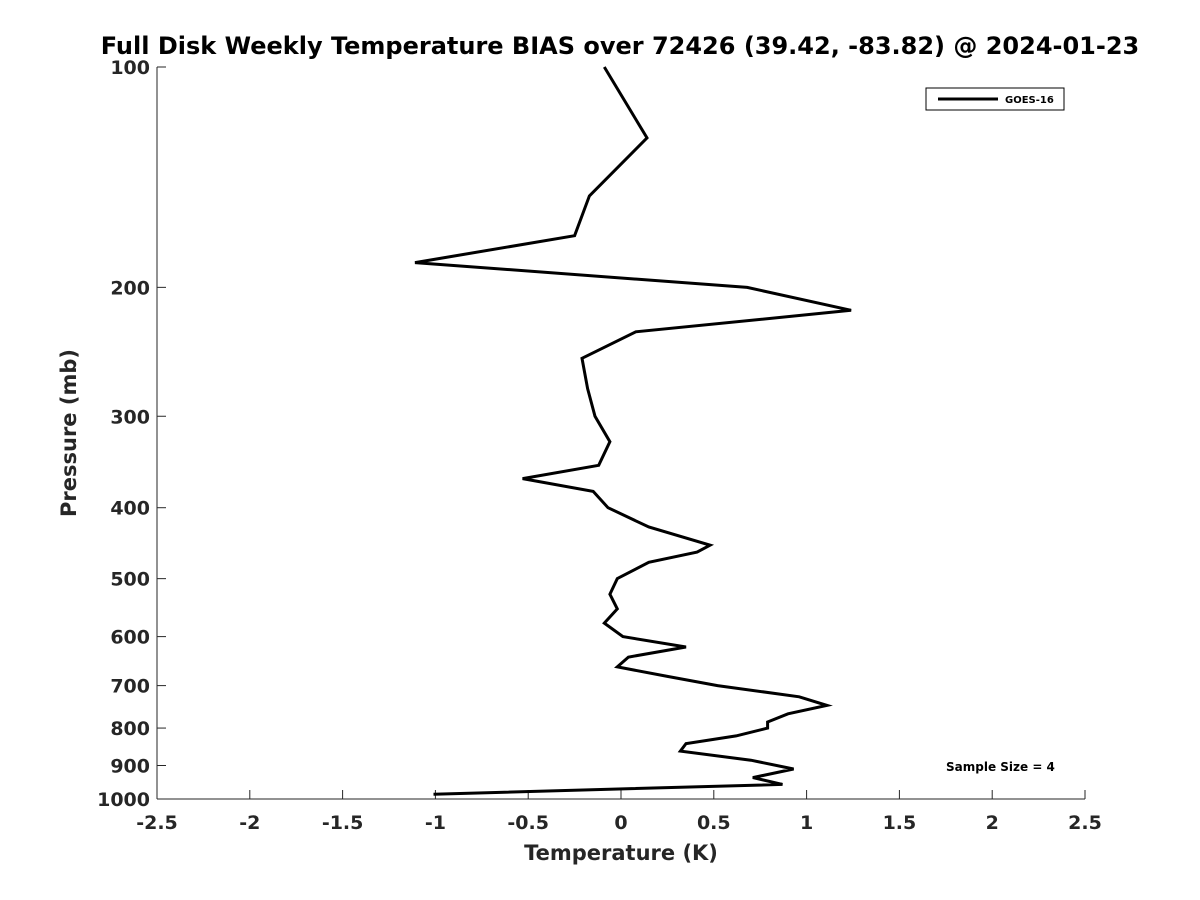  What do you see at coordinates (249, 823) in the screenshot?
I see `x-tick-label: -2` at bounding box center [249, 823].